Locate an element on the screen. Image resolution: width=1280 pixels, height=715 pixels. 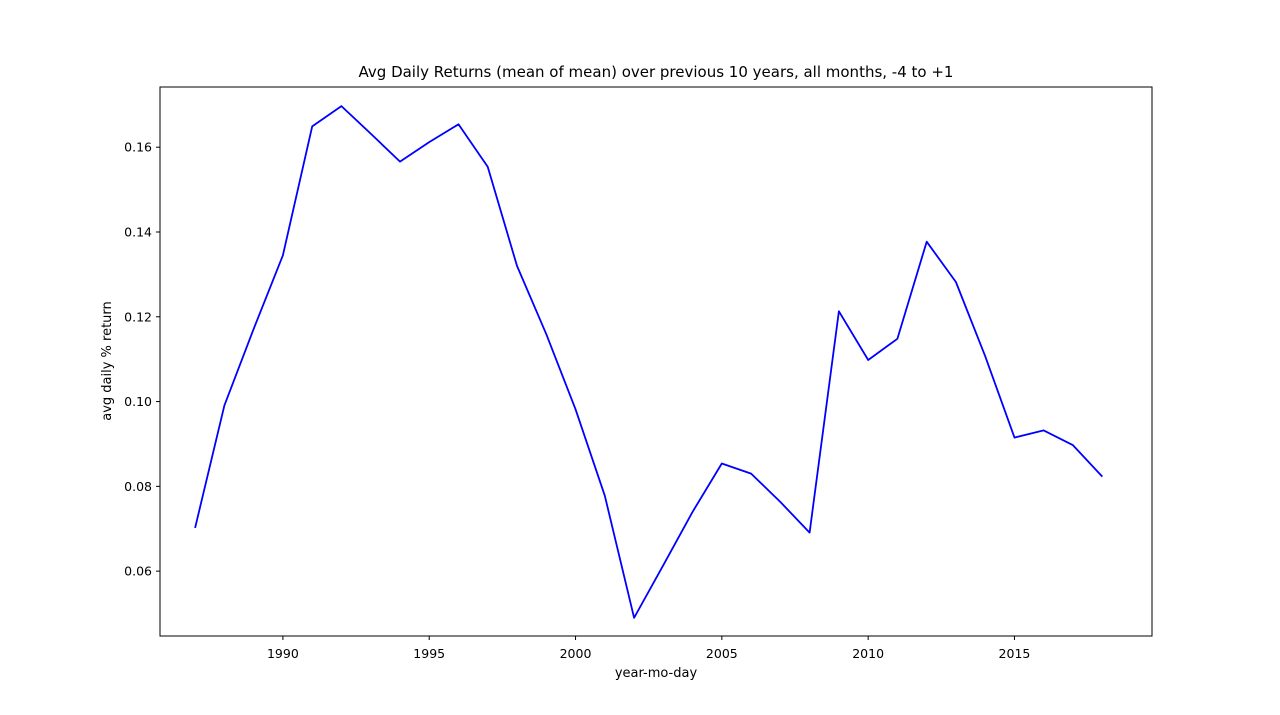
y-tick-label: 0.14 is located at coordinates (138, 231).